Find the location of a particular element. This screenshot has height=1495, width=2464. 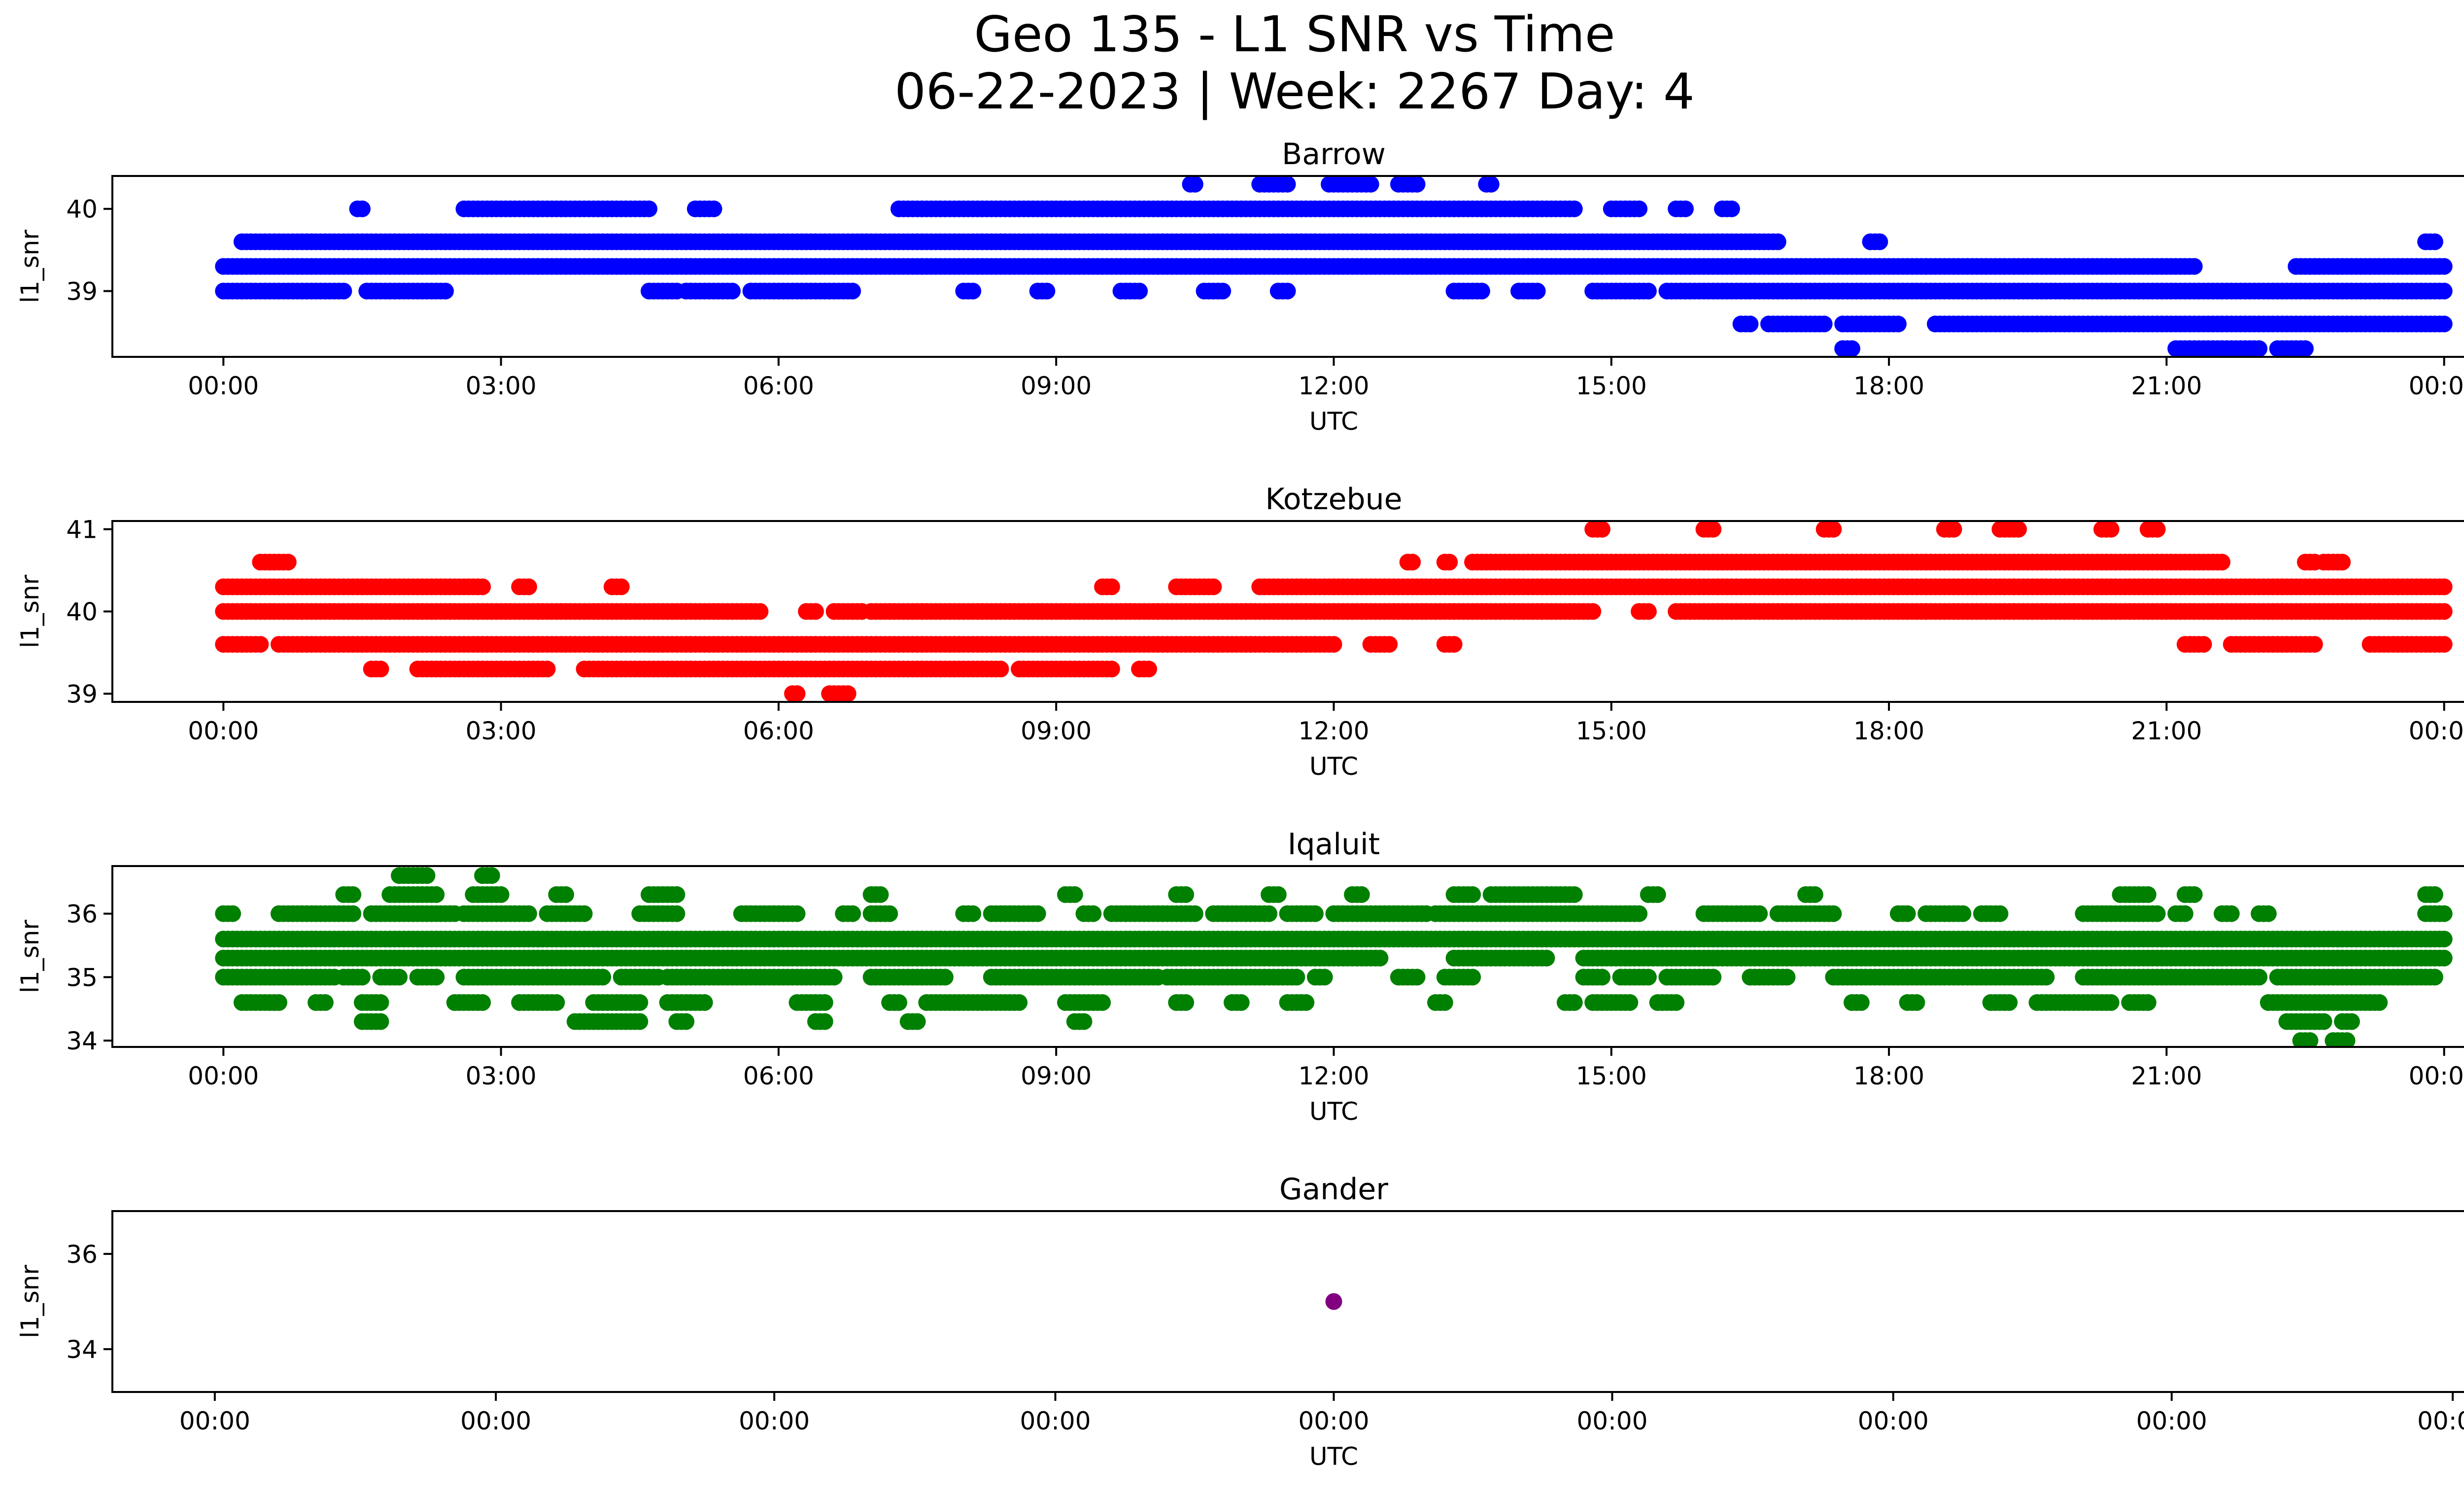

y-tick-label: 40 is located at coordinates (82, 209).